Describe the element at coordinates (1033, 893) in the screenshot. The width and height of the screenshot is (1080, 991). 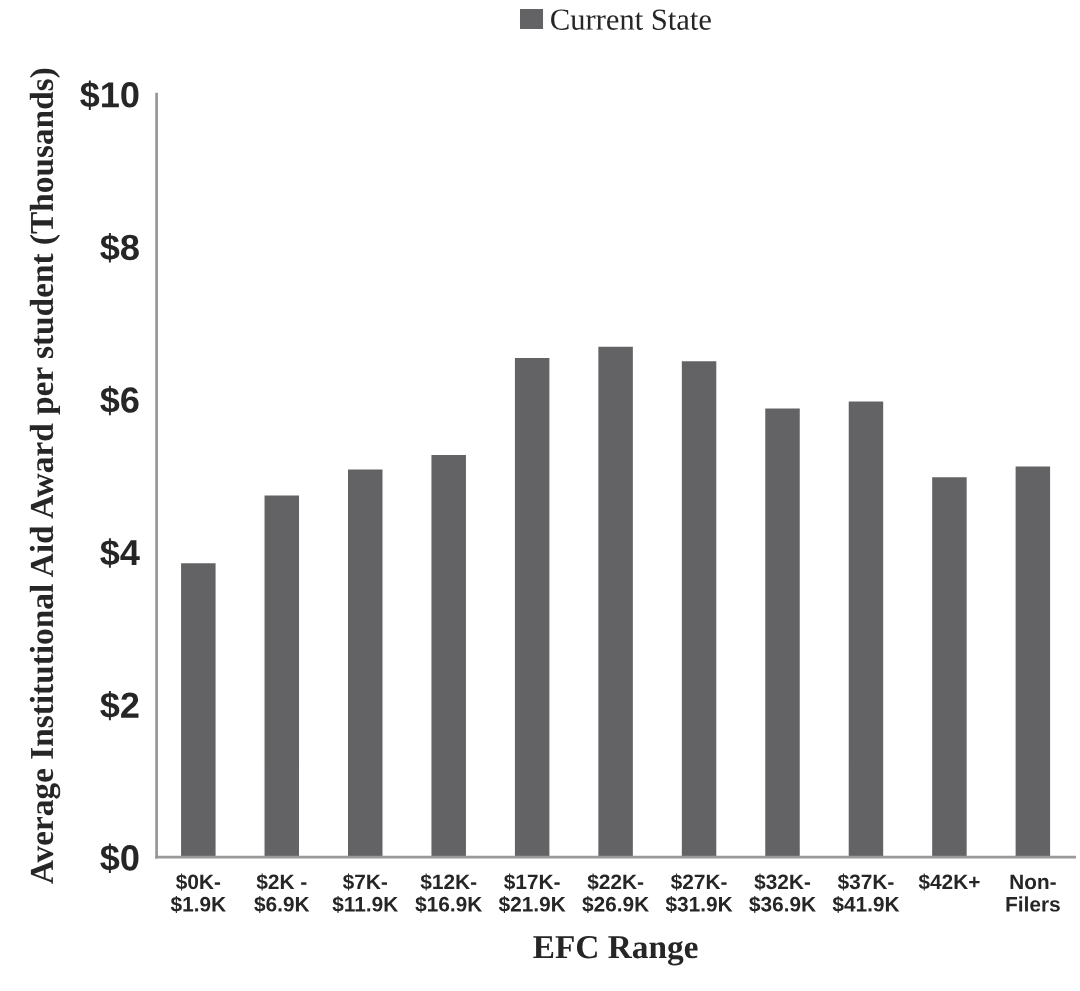
I see `x-tick-label: Non- Filers` at that location.